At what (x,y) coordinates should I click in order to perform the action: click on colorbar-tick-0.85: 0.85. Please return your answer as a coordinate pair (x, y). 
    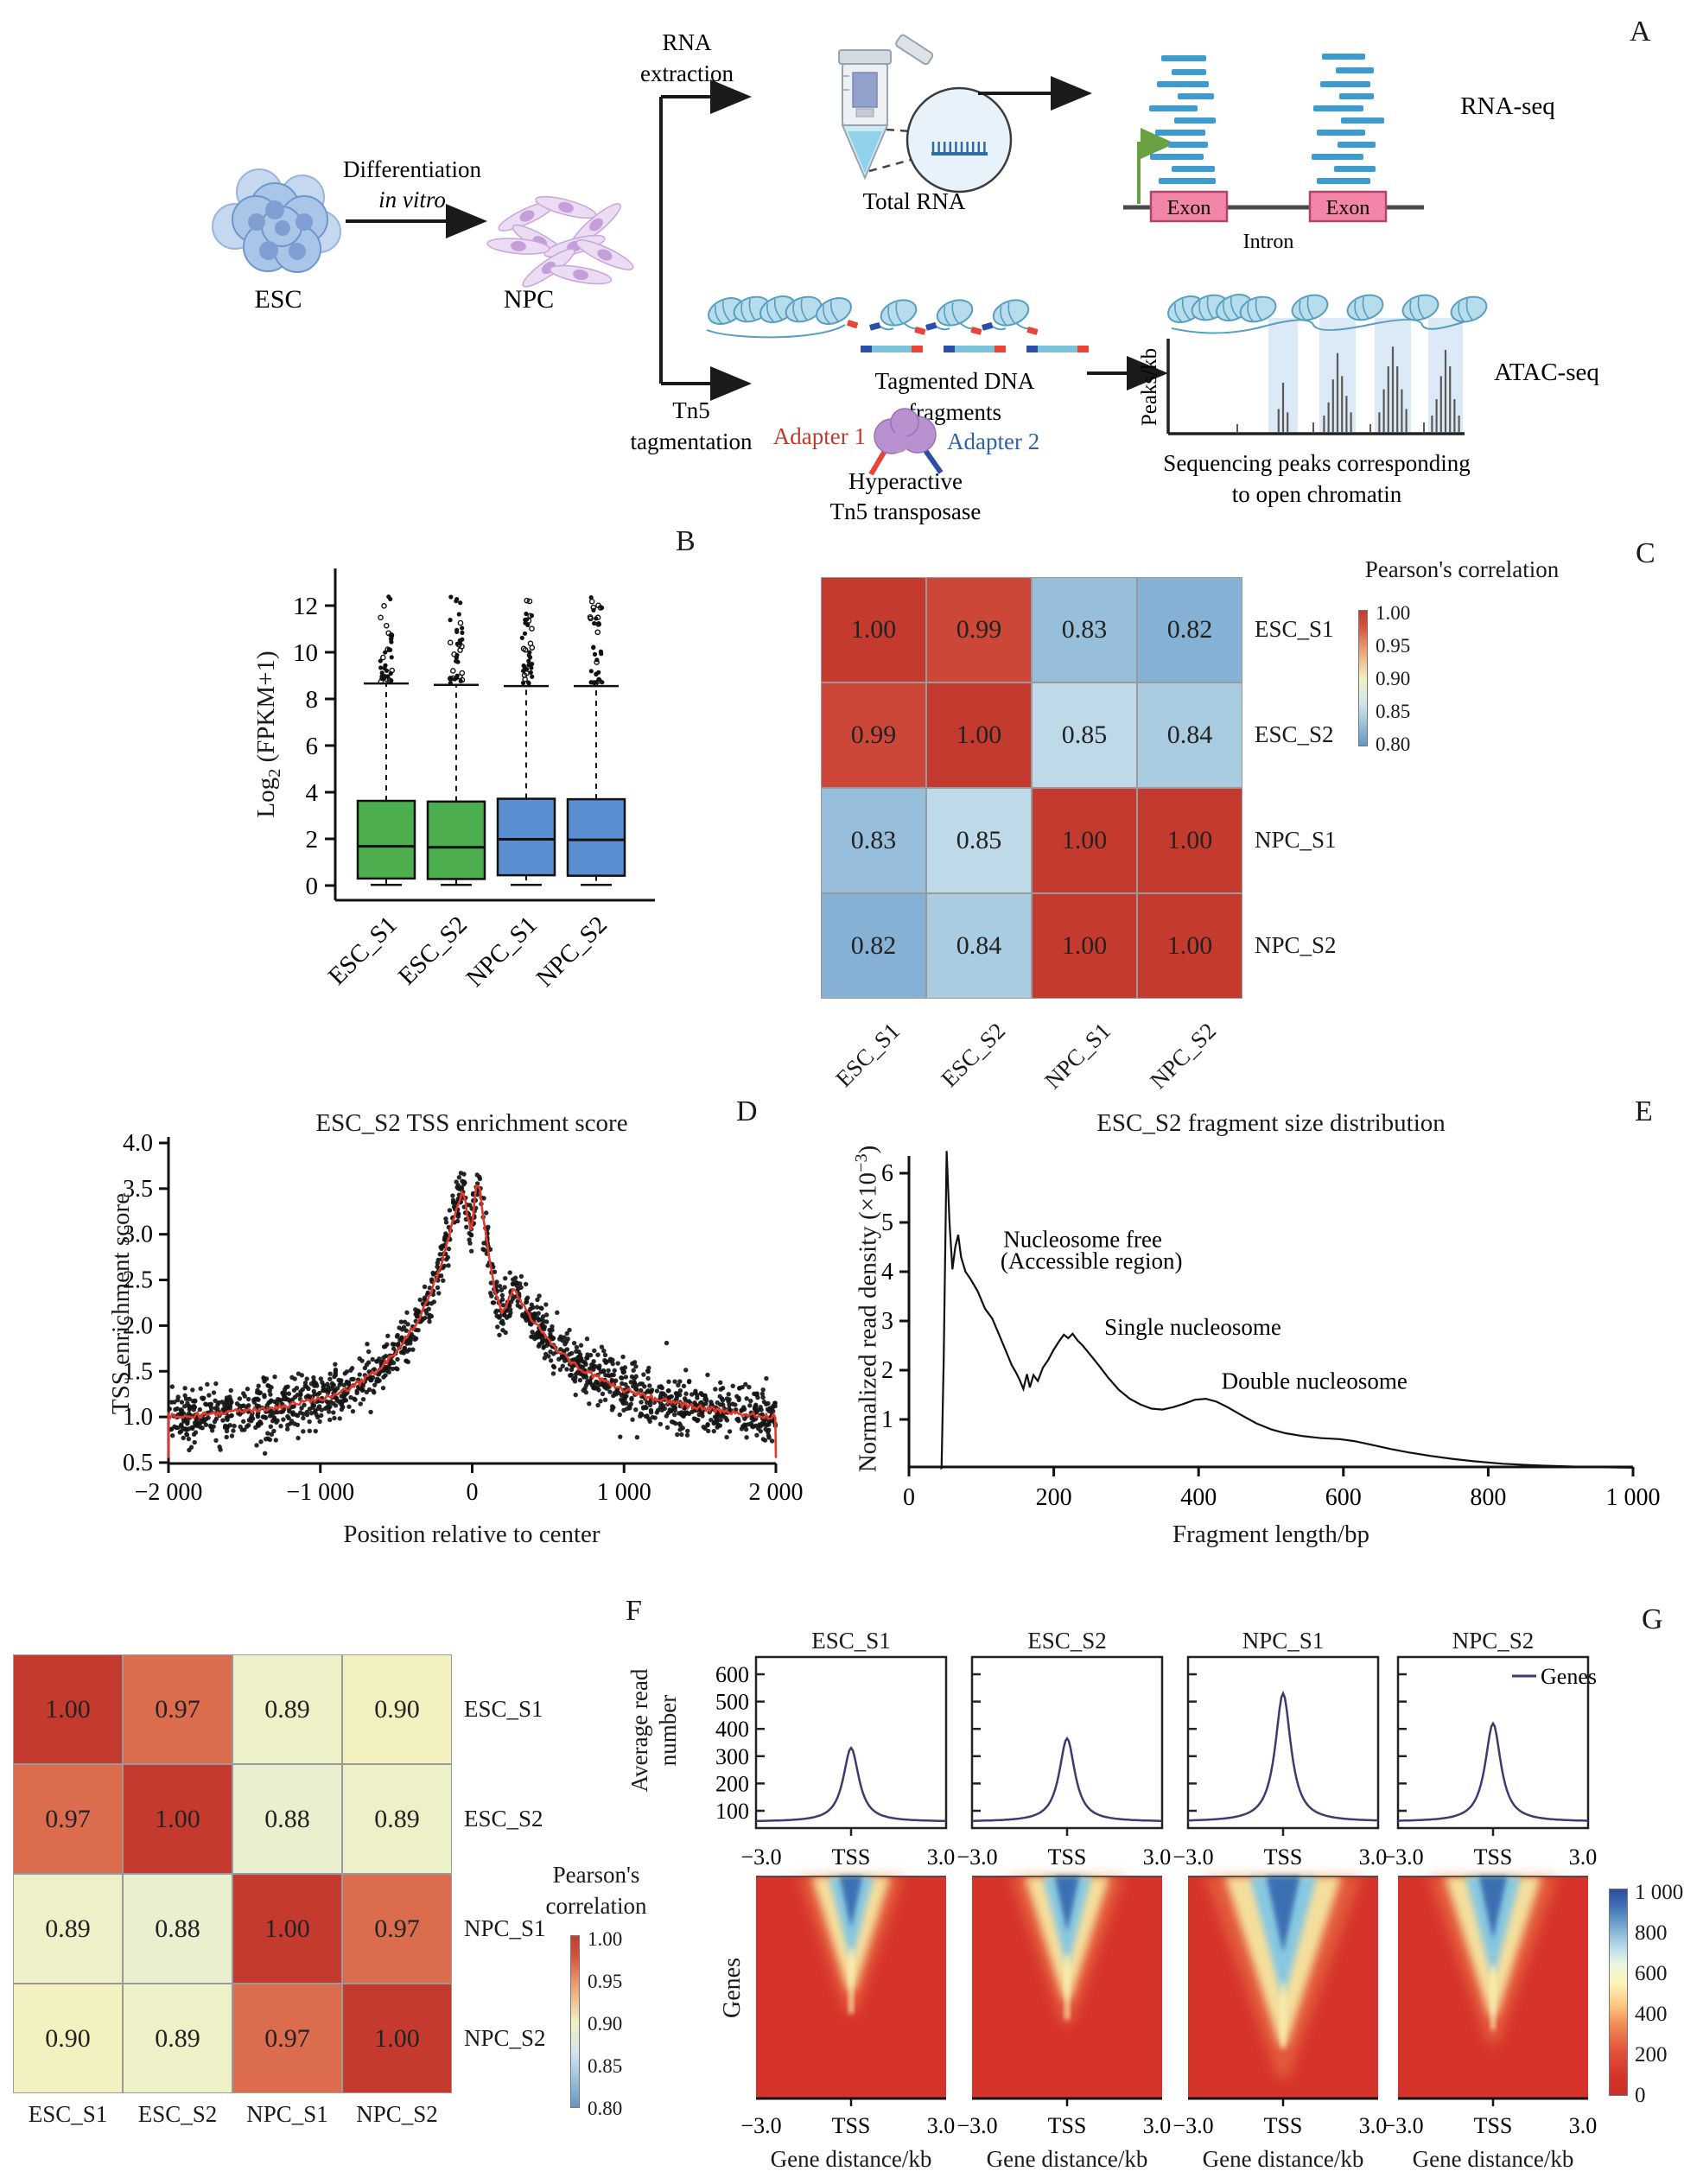
    Looking at the image, I should click on (605, 2066).